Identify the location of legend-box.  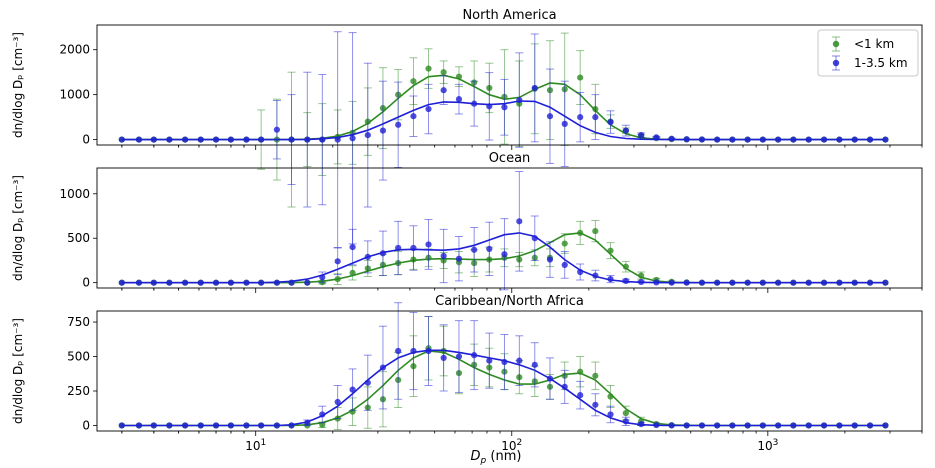
(868, 53).